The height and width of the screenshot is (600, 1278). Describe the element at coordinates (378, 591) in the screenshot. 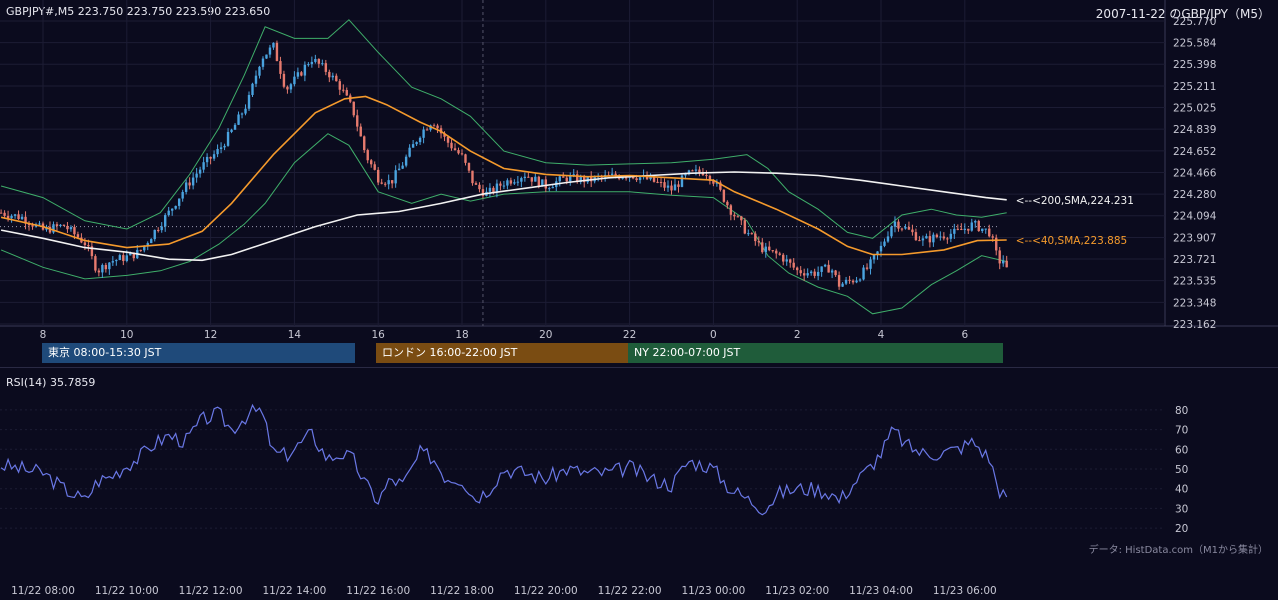

I see `rsi-time-label: 11/22 16:00` at that location.